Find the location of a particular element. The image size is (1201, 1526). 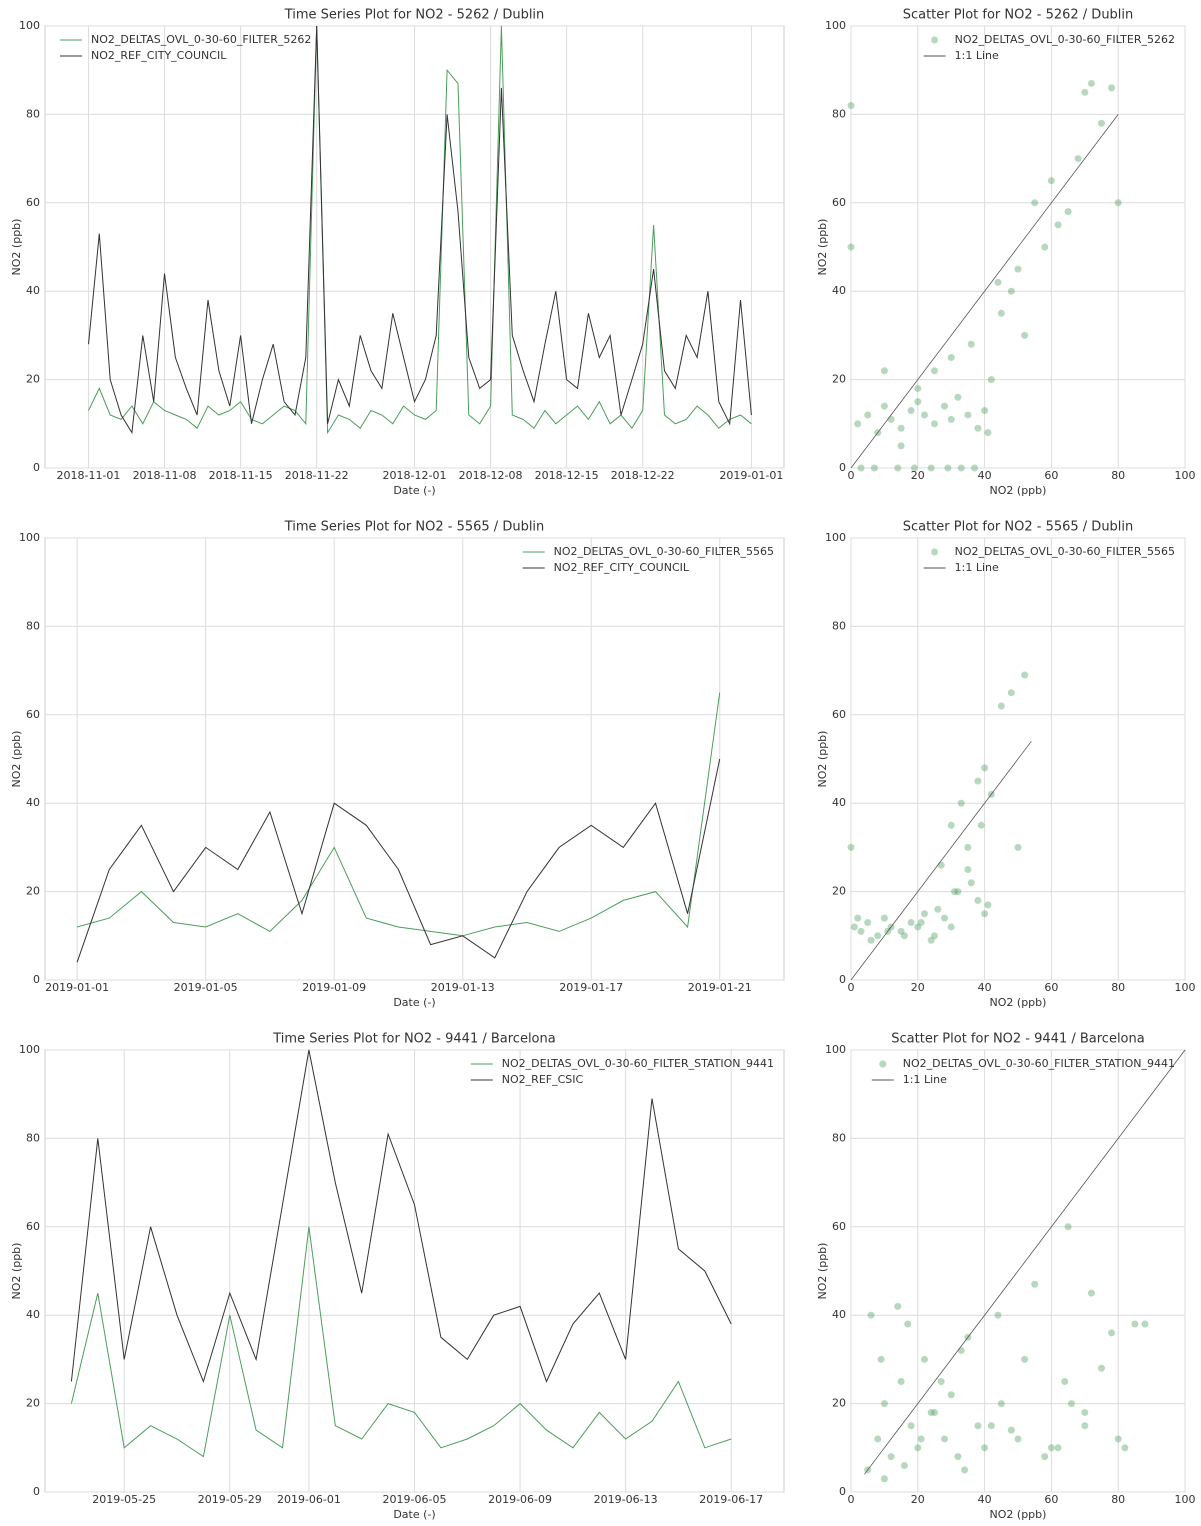

x-tick-label: 2018-12-22 is located at coordinates (643, 475).